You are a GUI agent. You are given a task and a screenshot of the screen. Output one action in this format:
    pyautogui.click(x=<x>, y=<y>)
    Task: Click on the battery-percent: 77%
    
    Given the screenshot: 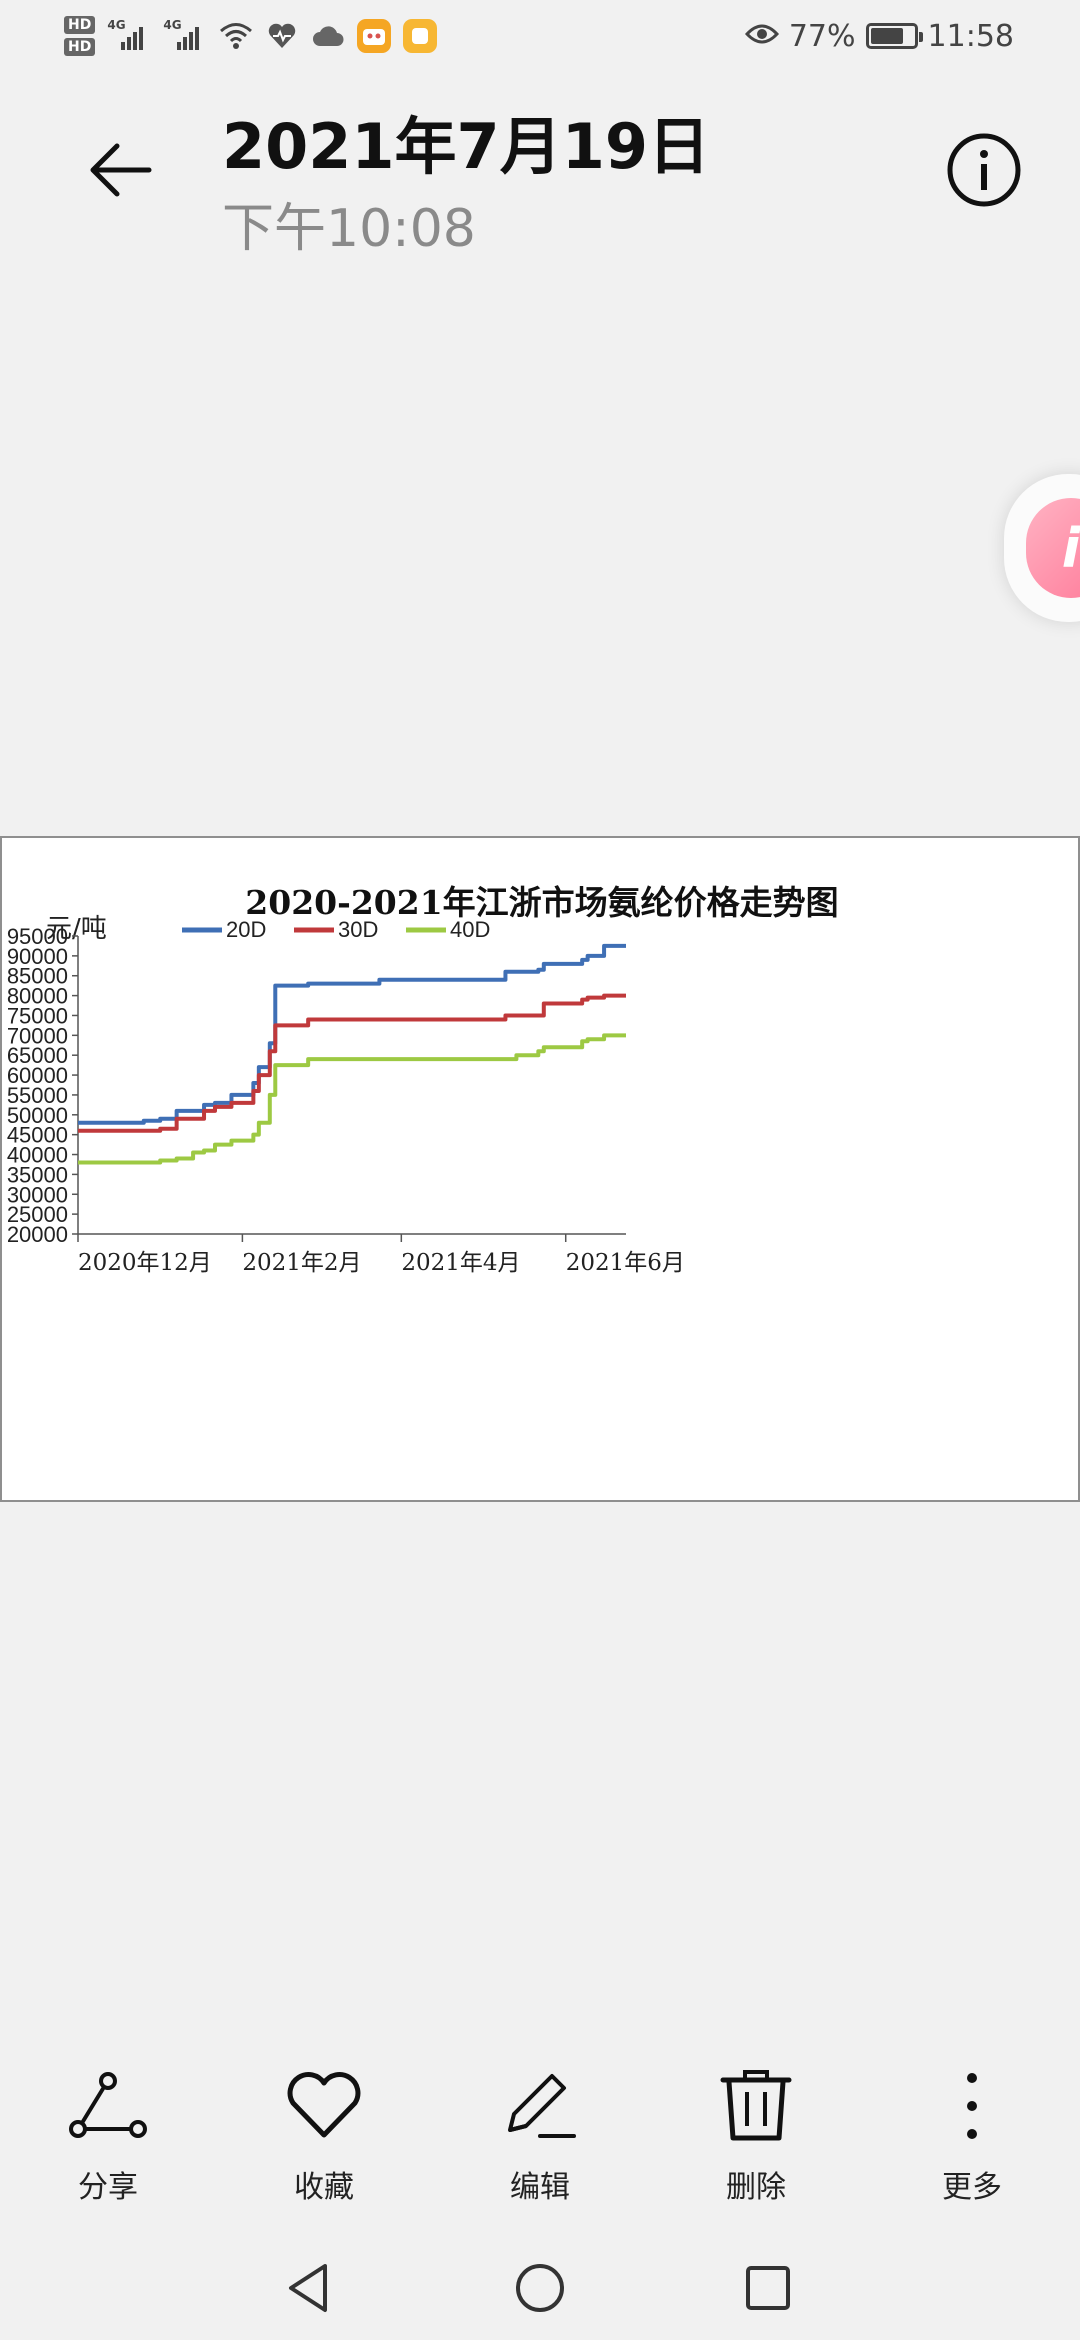 What is the action you would take?
    pyautogui.click(x=822, y=36)
    